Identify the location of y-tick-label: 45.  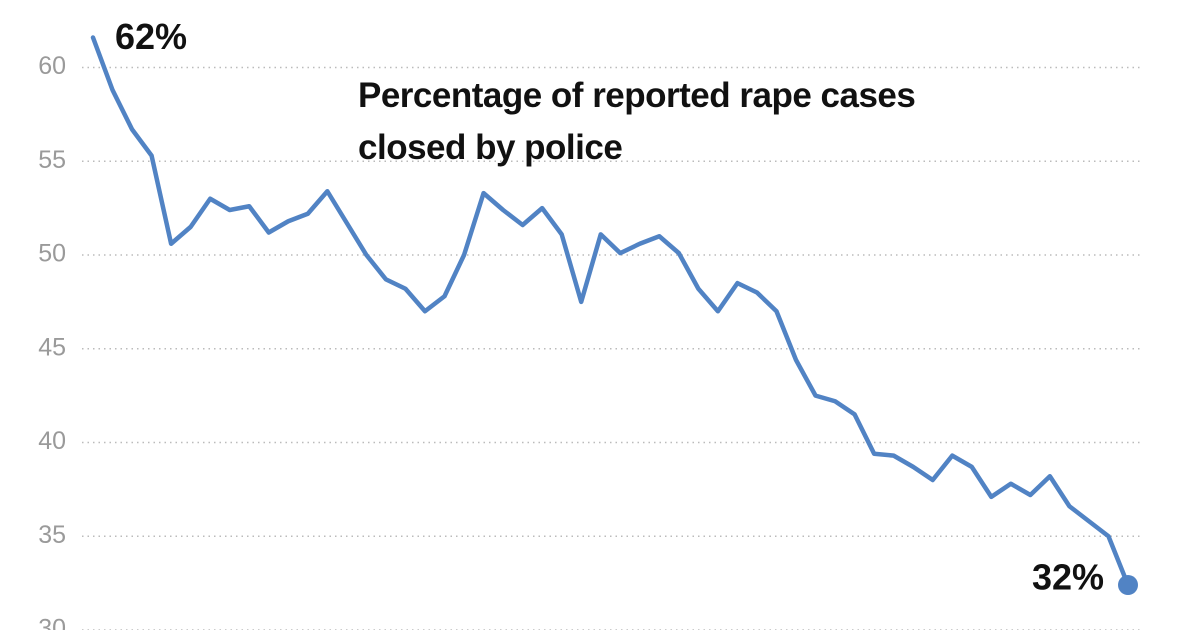
(52, 347).